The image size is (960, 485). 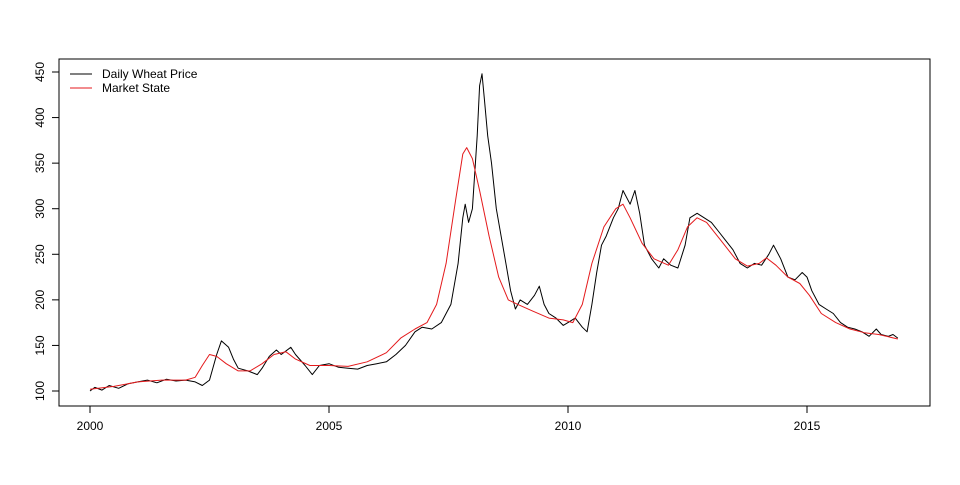 What do you see at coordinates (568, 426) in the screenshot?
I see `x-tick-label: 2010` at bounding box center [568, 426].